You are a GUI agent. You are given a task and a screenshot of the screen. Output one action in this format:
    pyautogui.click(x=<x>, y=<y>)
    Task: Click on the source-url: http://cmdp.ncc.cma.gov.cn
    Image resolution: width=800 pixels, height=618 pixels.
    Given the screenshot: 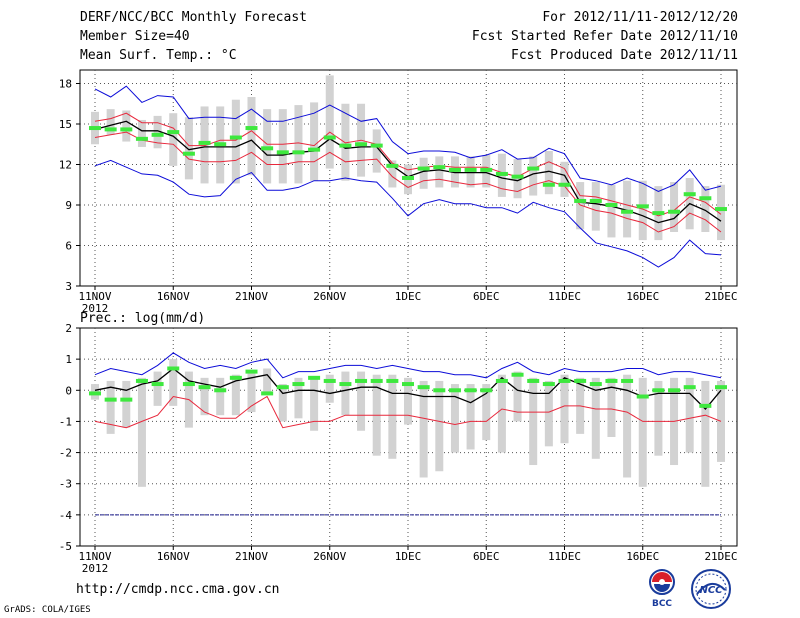 What is the action you would take?
    pyautogui.click(x=178, y=589)
    